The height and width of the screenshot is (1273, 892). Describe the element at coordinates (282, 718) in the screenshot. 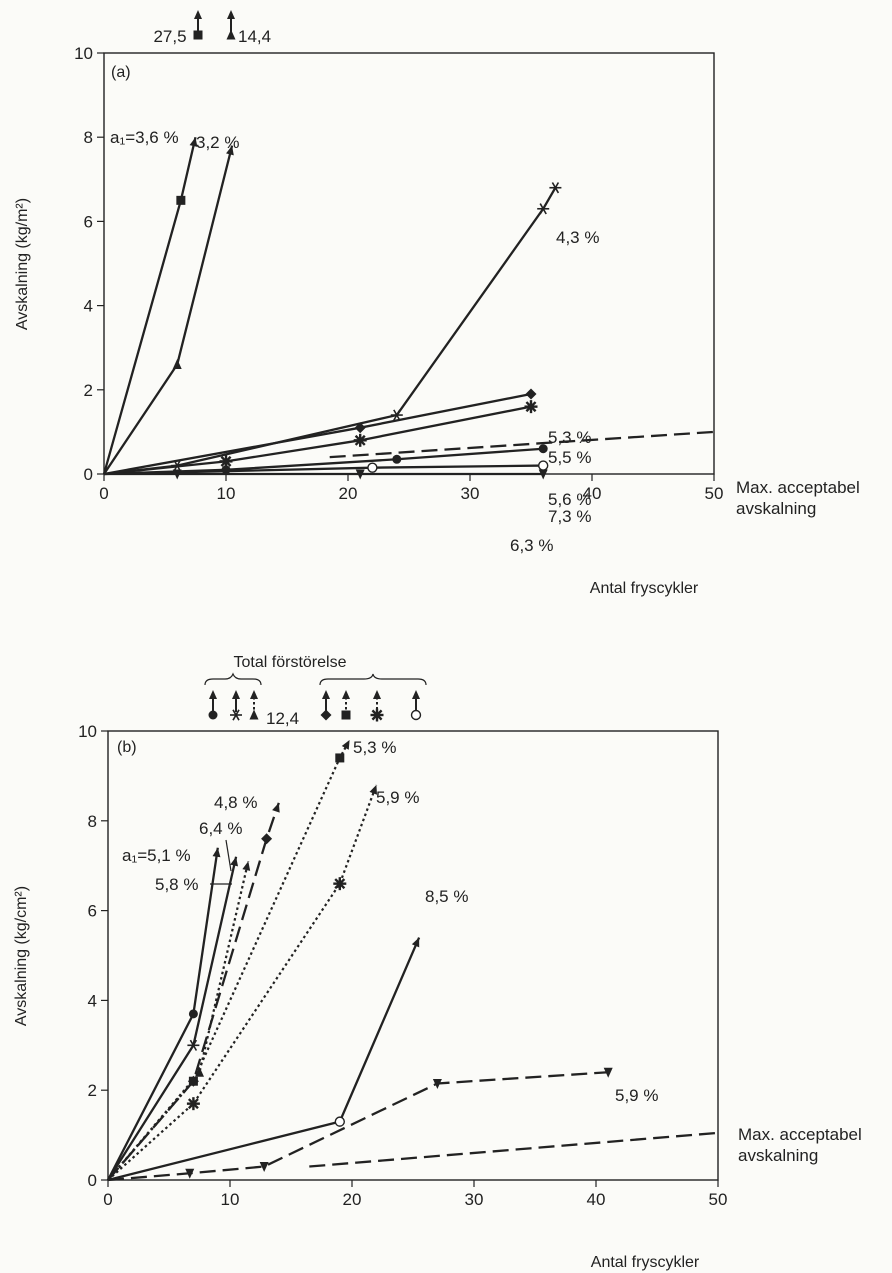

I see `offscale-value: 12,4` at that location.